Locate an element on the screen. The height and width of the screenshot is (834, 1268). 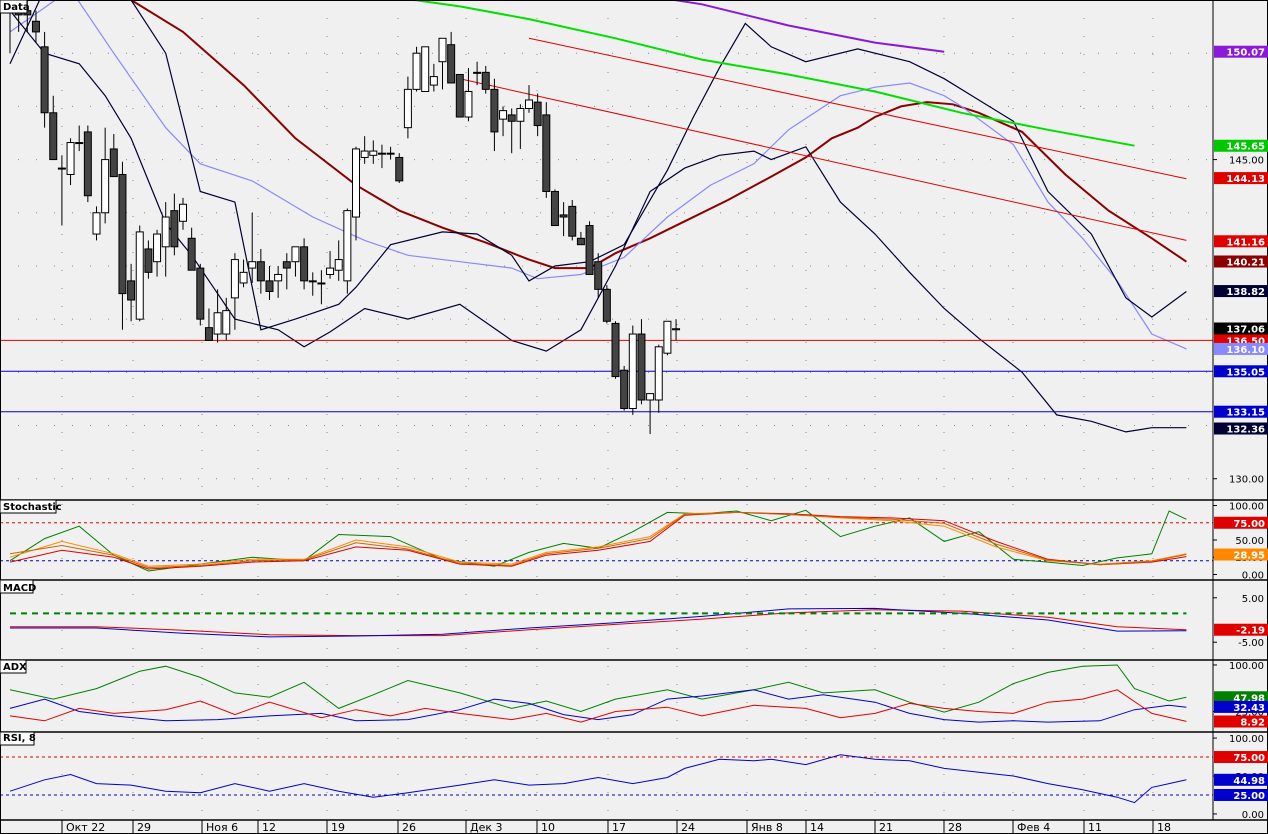
x-tick-label: 17 is located at coordinates (619, 827).